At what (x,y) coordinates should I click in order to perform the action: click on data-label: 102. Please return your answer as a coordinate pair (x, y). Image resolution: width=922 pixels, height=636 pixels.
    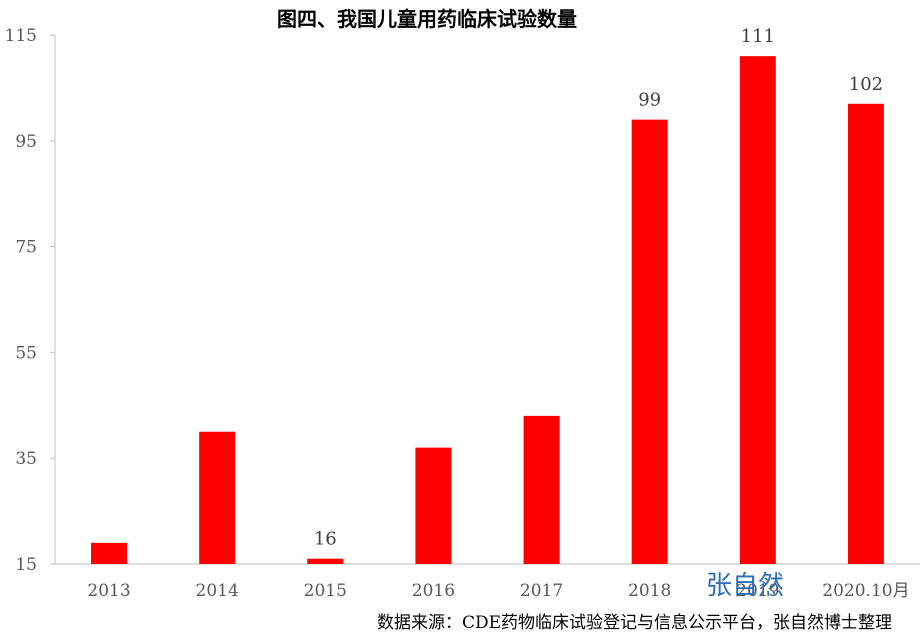
    Looking at the image, I should click on (866, 84).